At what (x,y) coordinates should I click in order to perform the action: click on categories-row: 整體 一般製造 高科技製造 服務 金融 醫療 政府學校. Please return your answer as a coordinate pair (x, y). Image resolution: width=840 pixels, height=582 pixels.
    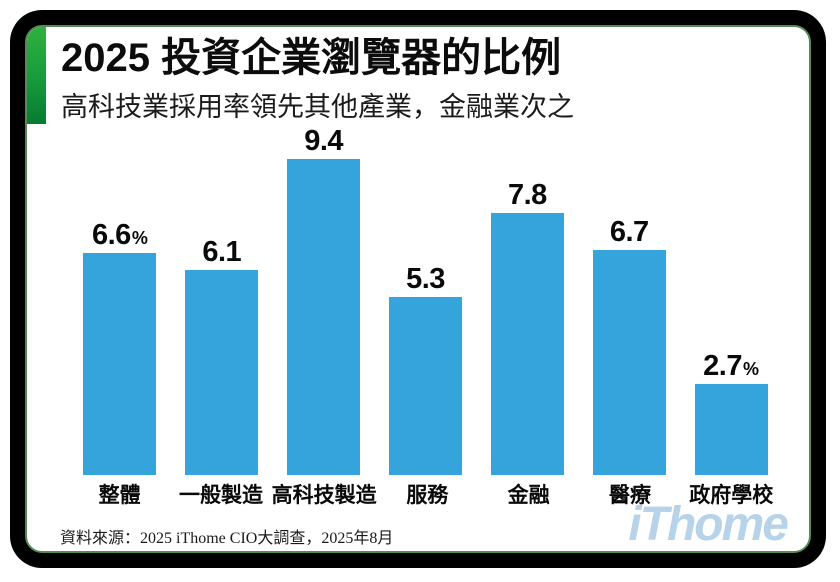
    Looking at the image, I should click on (425, 494).